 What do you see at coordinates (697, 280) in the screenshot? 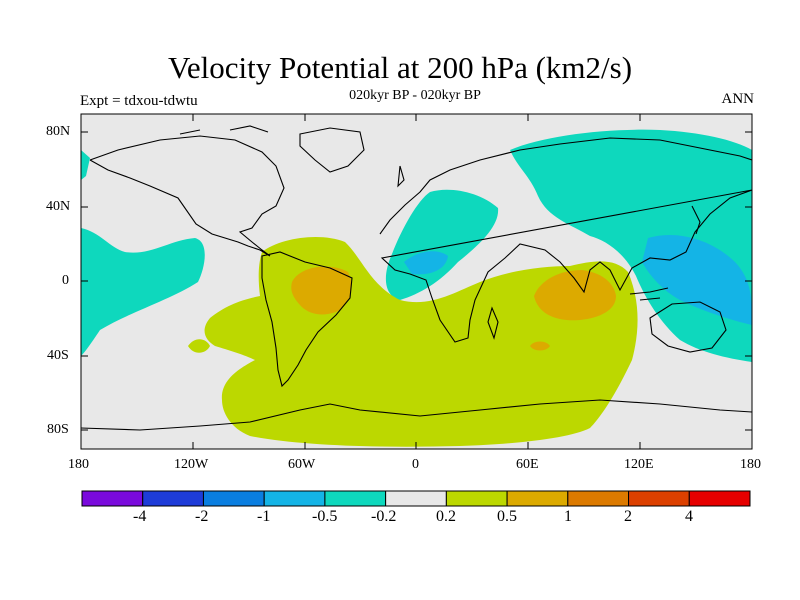
I see `blue-core-pacific` at bounding box center [697, 280].